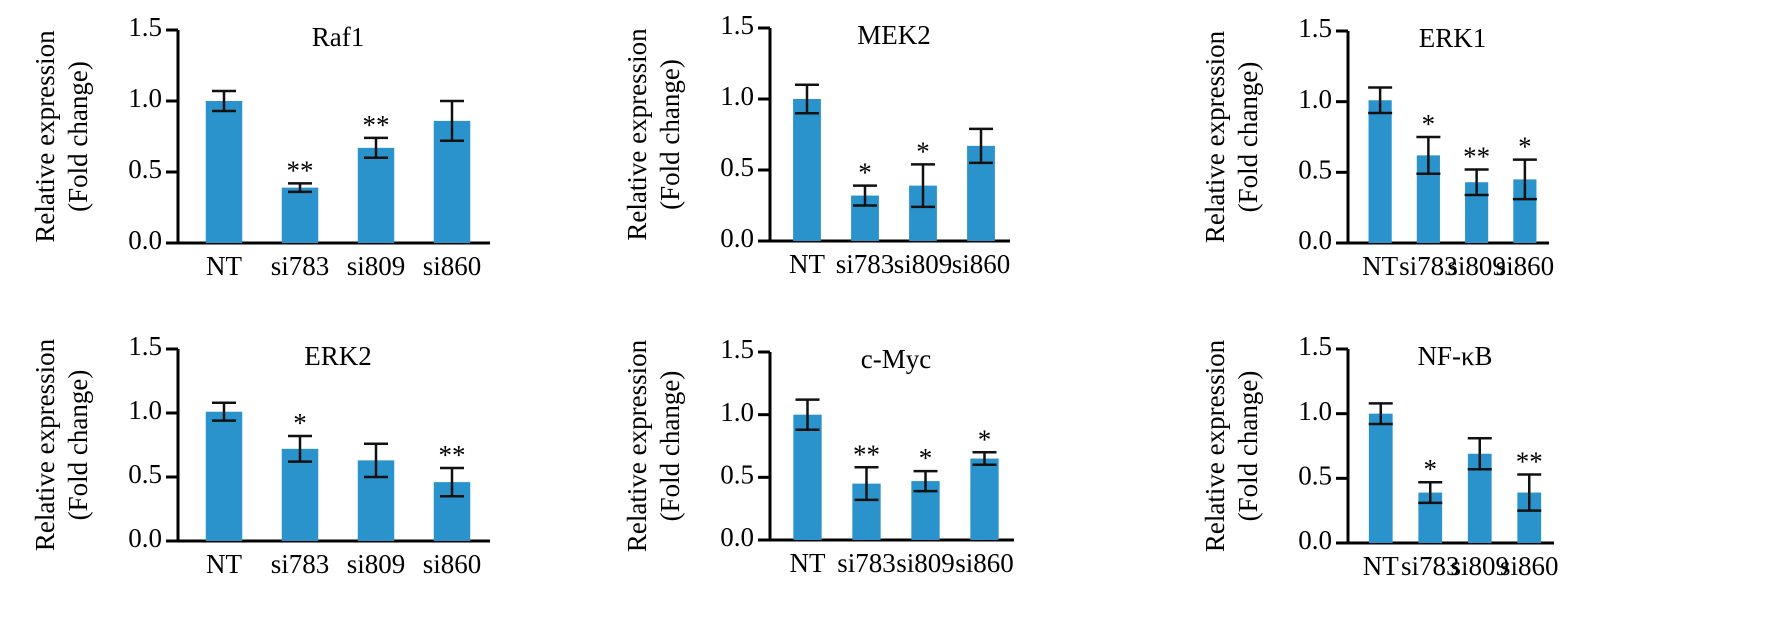 Image resolution: width=1767 pixels, height=629 pixels. Describe the element at coordinates (338, 356) in the screenshot. I see `chart-title: ERK2` at that location.